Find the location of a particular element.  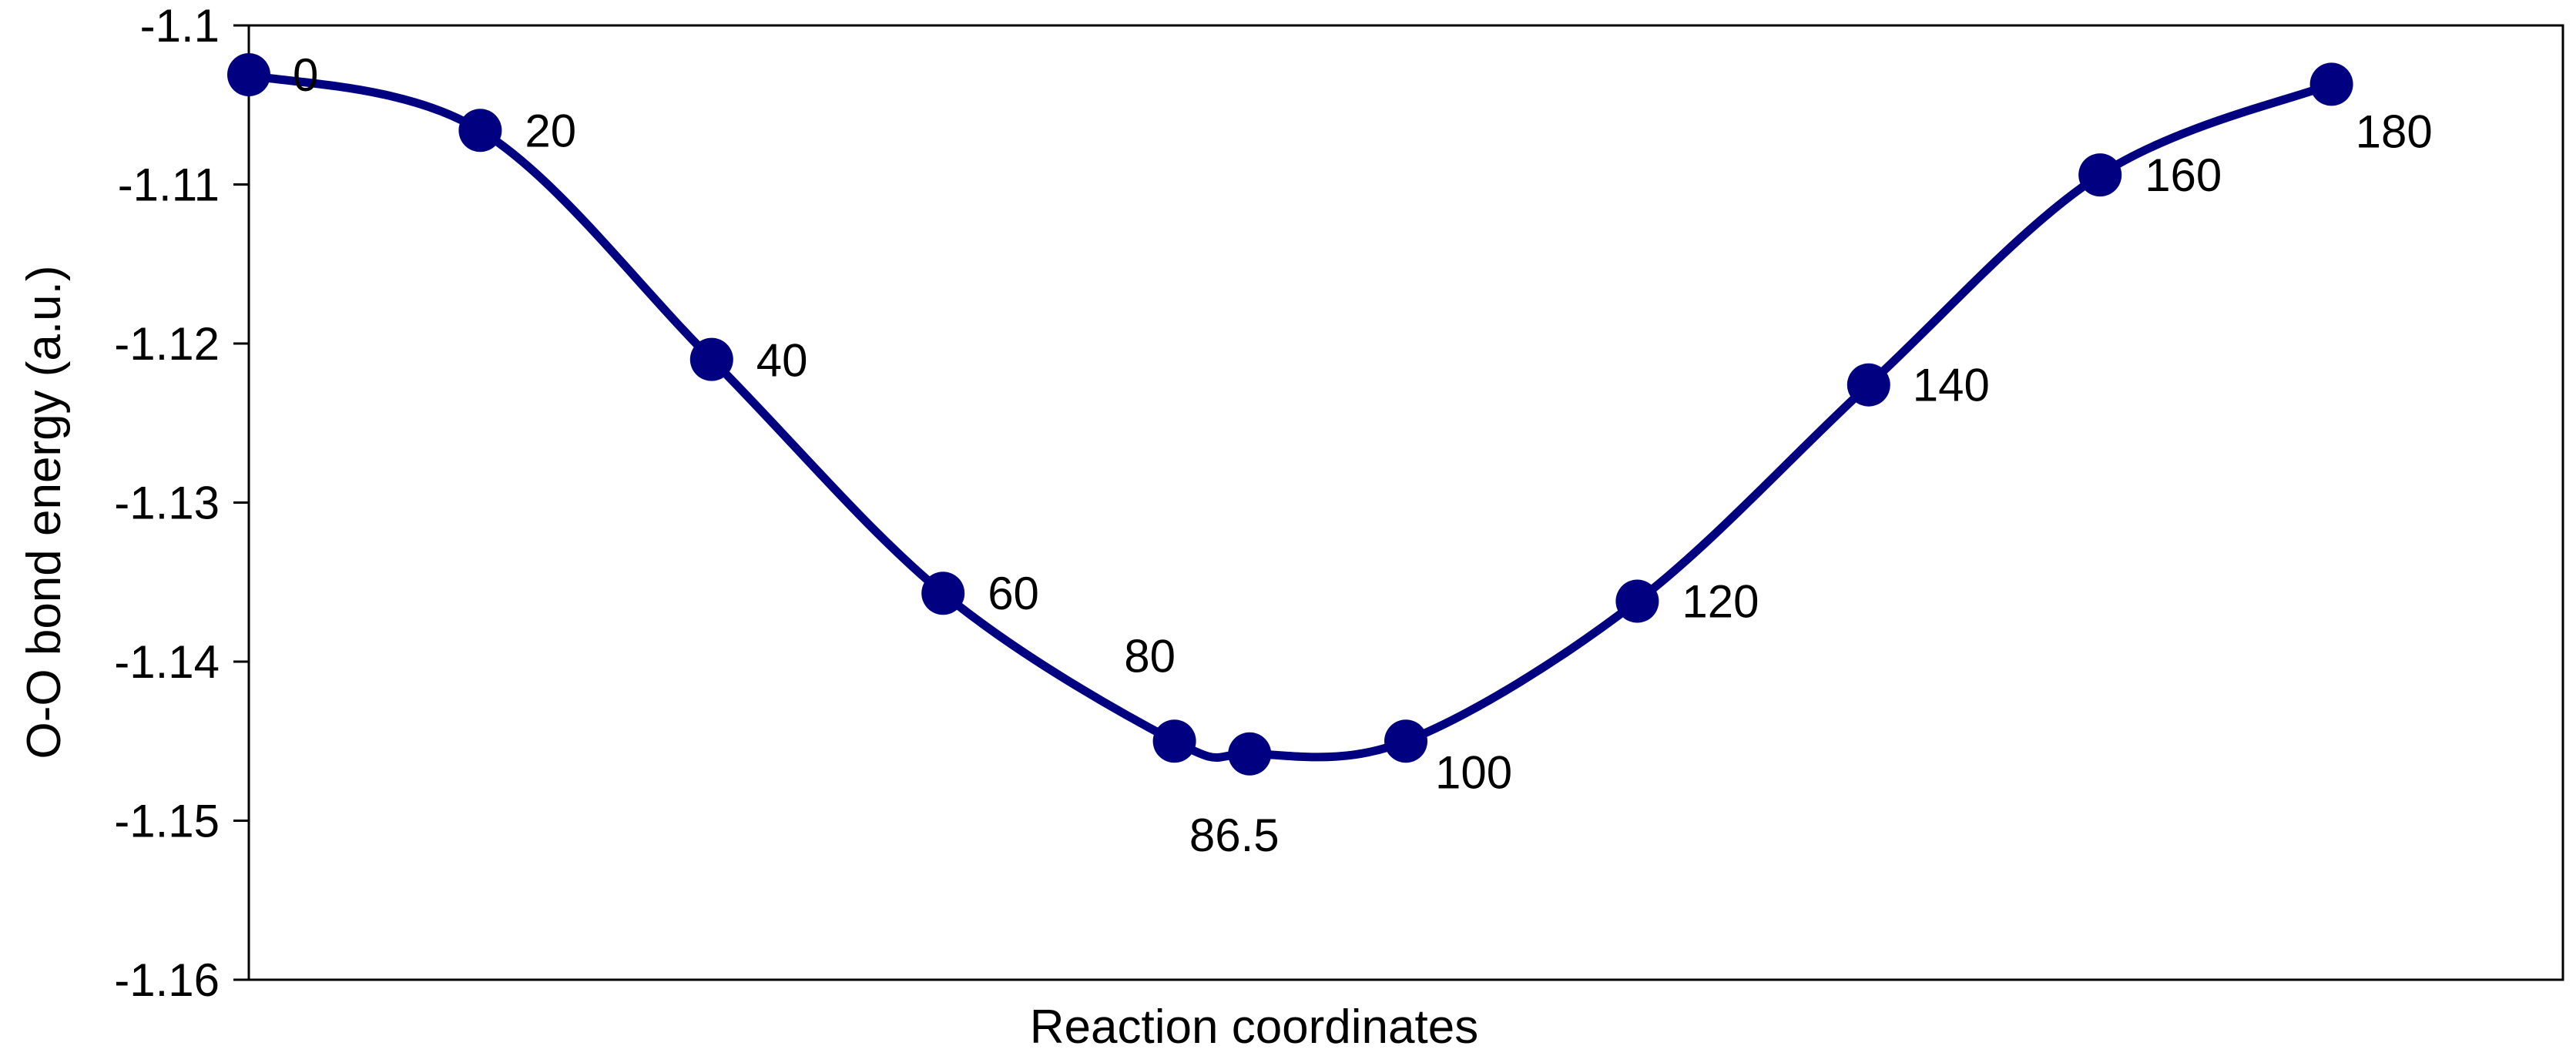

data-point-label: 160 is located at coordinates (2183, 175).